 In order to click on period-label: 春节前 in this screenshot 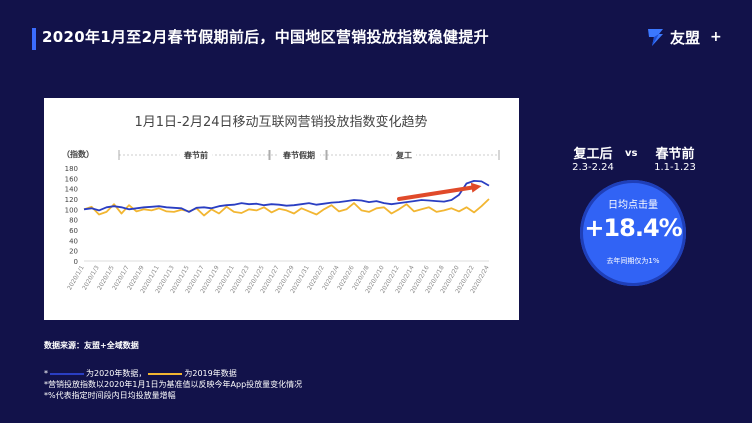, I will do `click(196, 155)`.